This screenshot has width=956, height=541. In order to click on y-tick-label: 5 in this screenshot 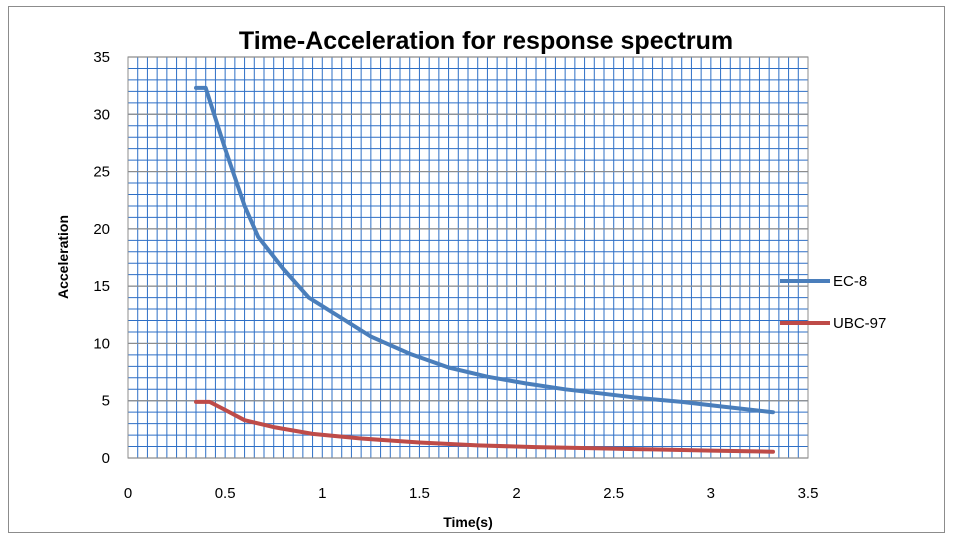, I will do `click(106, 401)`.